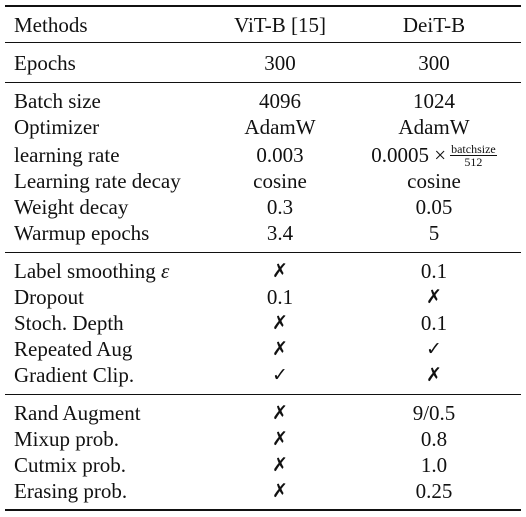 This screenshot has width=526, height=517. Describe the element at coordinates (97, 181) in the screenshot. I see `row-label: Learning rate decay` at that location.